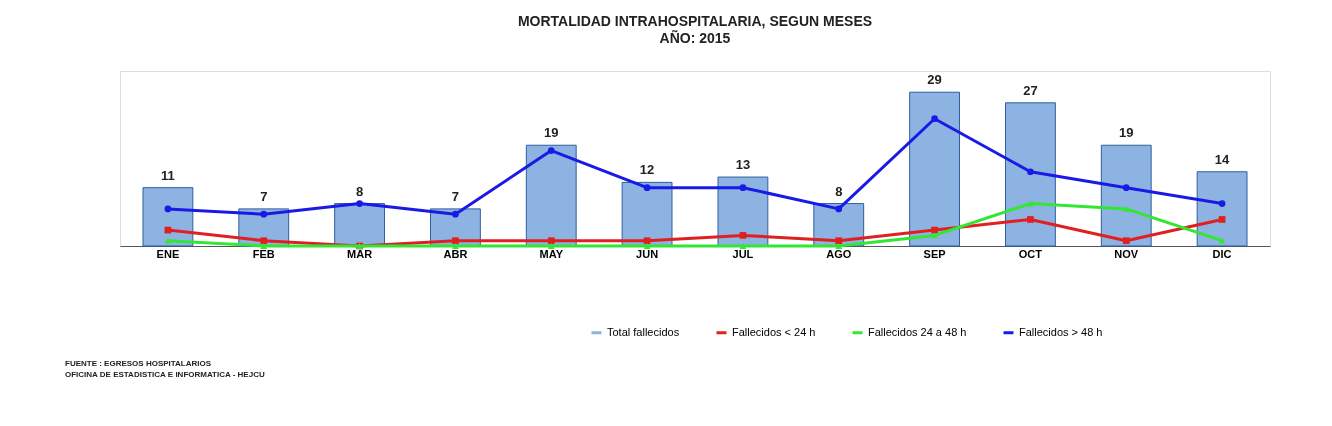 The width and height of the screenshot is (1332, 426). Describe the element at coordinates (1030, 253) in the screenshot. I see `x-tick-label: OCT` at that location.